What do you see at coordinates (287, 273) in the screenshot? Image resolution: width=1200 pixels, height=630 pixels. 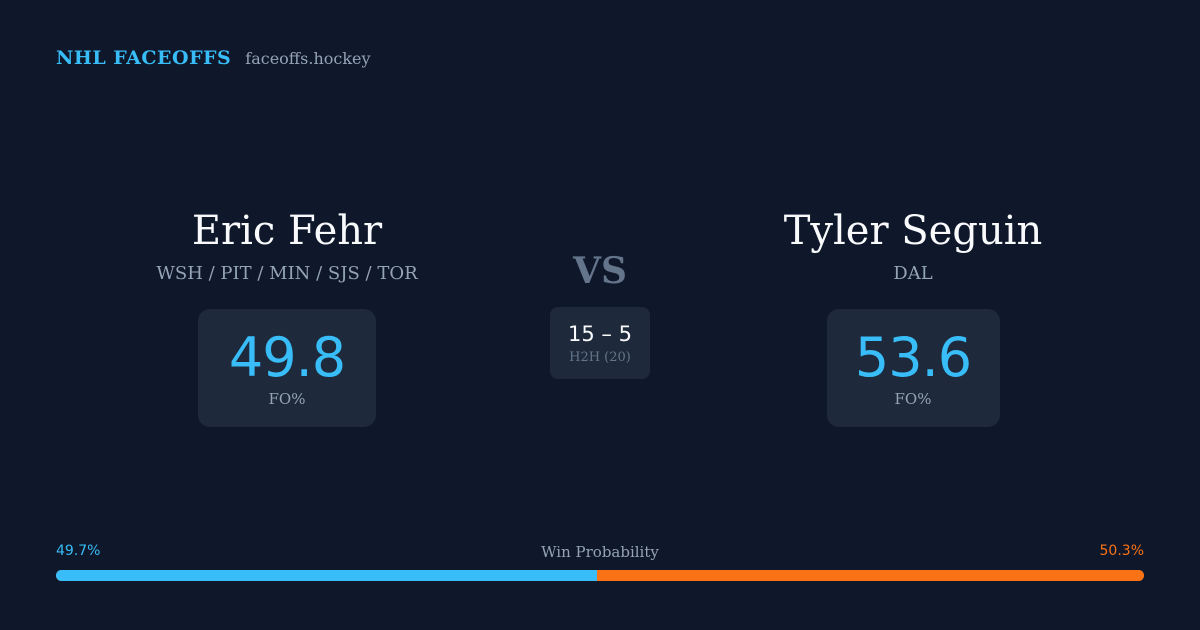 I see `player-teams: WSH / PIT / MIN / SJS / TOR` at bounding box center [287, 273].